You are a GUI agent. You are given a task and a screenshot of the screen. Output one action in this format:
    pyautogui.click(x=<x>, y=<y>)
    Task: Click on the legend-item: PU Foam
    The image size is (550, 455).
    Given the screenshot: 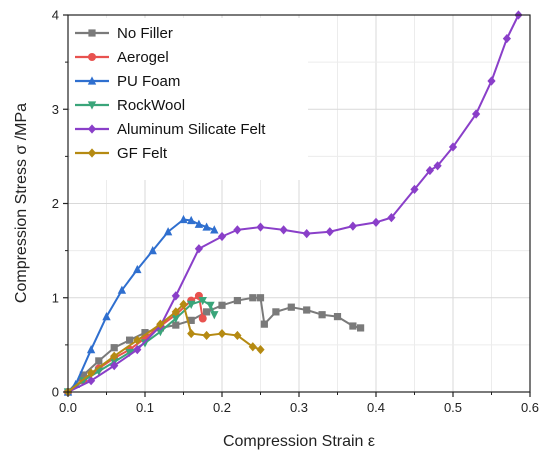 What is the action you would take?
    pyautogui.click(x=127, y=81)
    